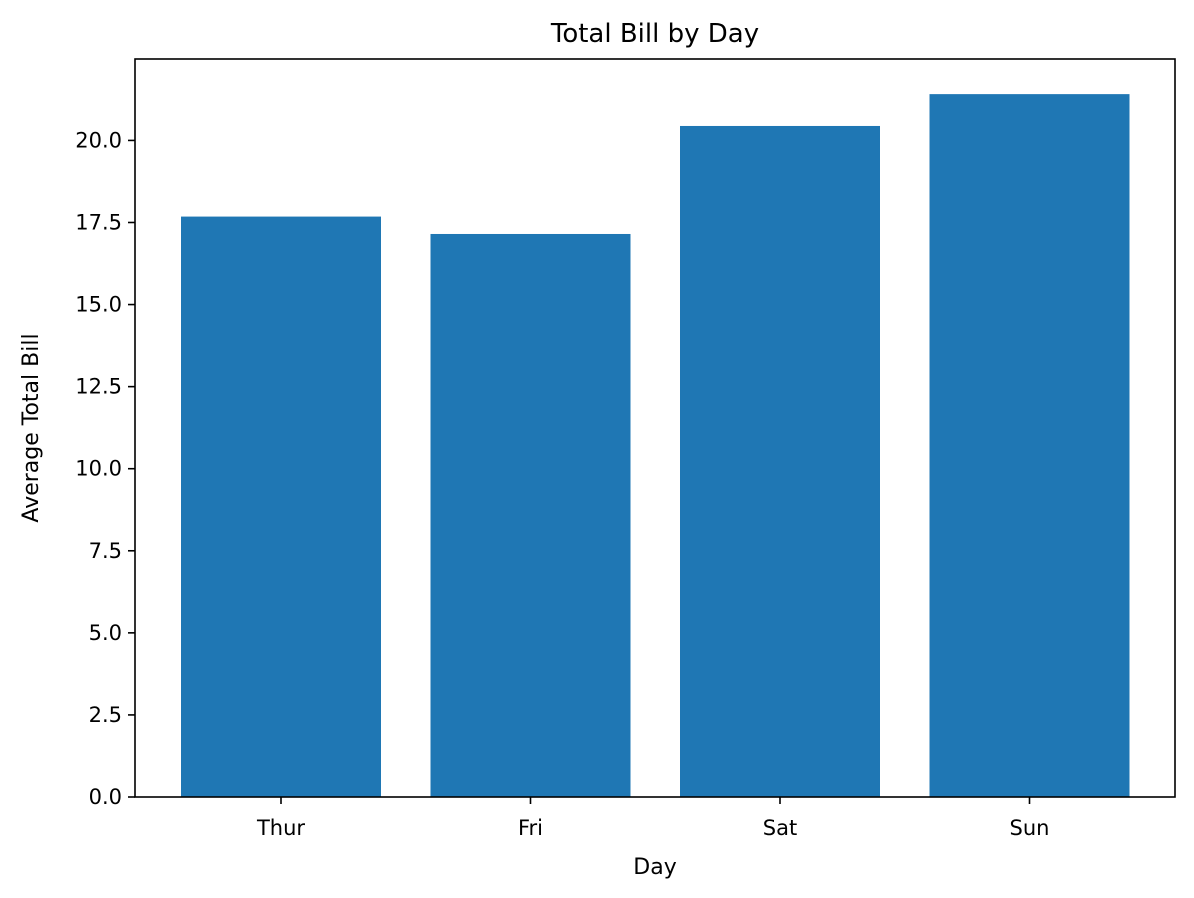  I want to click on y-tick-label: 12.5, so click(98, 387).